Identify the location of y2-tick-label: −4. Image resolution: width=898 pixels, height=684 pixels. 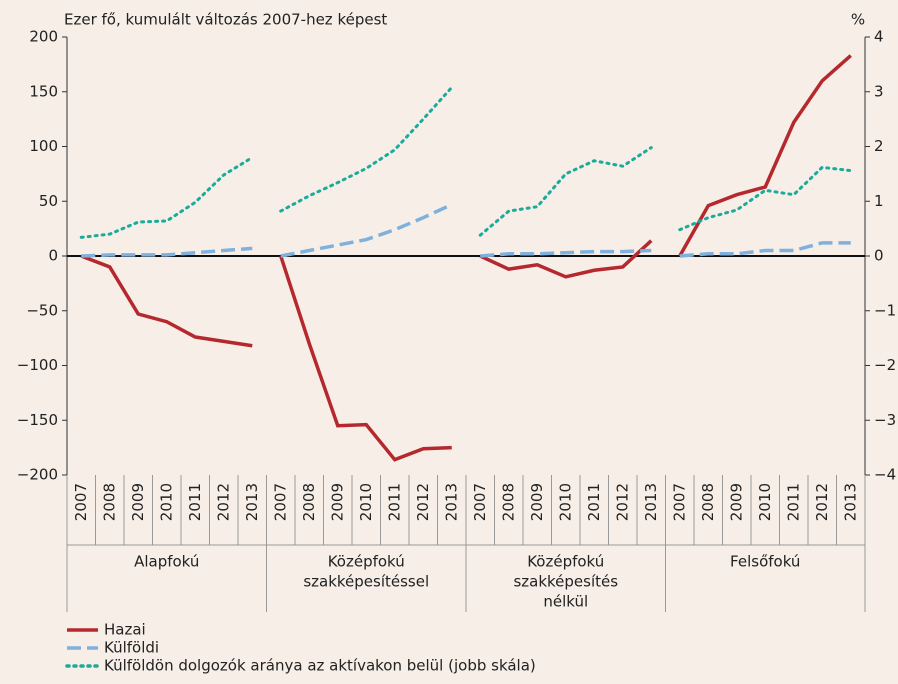
(885, 475).